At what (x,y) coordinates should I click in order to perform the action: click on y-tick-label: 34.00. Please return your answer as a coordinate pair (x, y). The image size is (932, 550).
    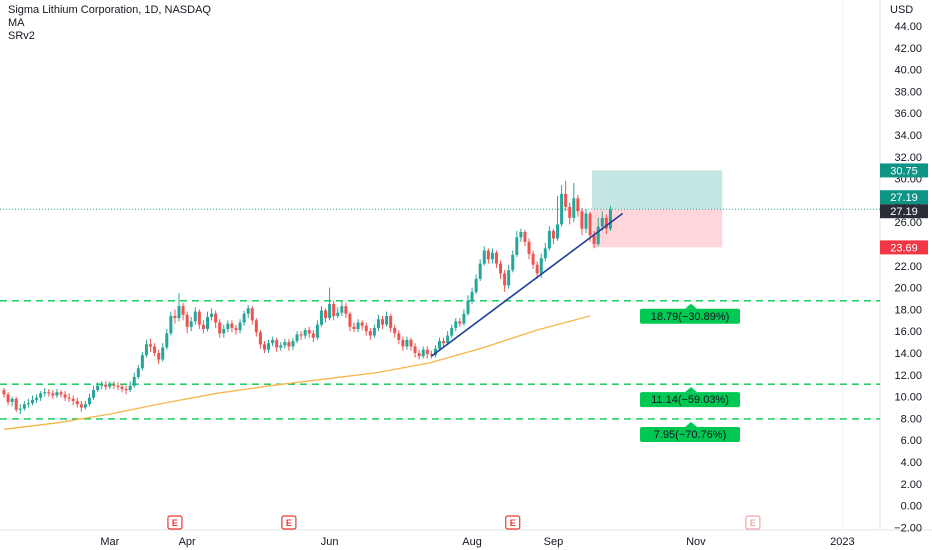
    Looking at the image, I should click on (908, 136).